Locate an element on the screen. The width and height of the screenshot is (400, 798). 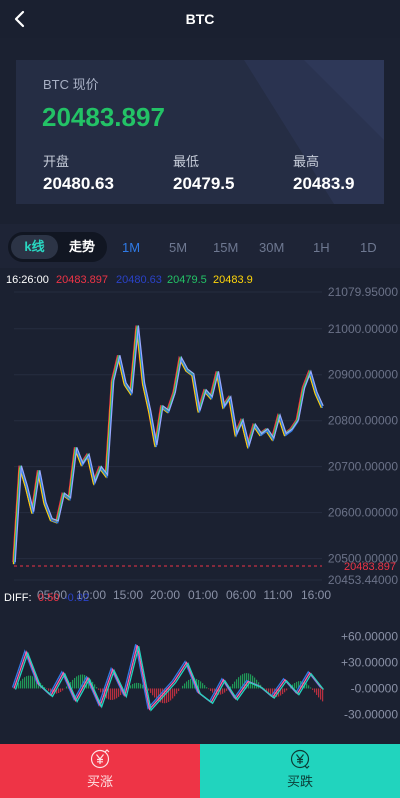
info-value-3: 20479.5 is located at coordinates (187, 280).